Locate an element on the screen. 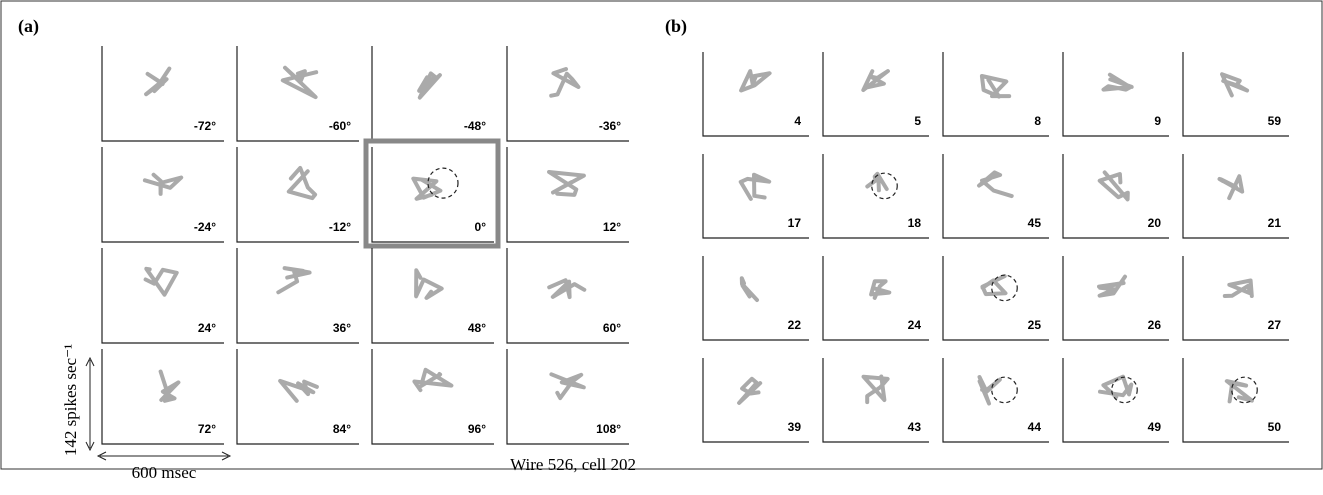  cell: 12° is located at coordinates (567, 195).